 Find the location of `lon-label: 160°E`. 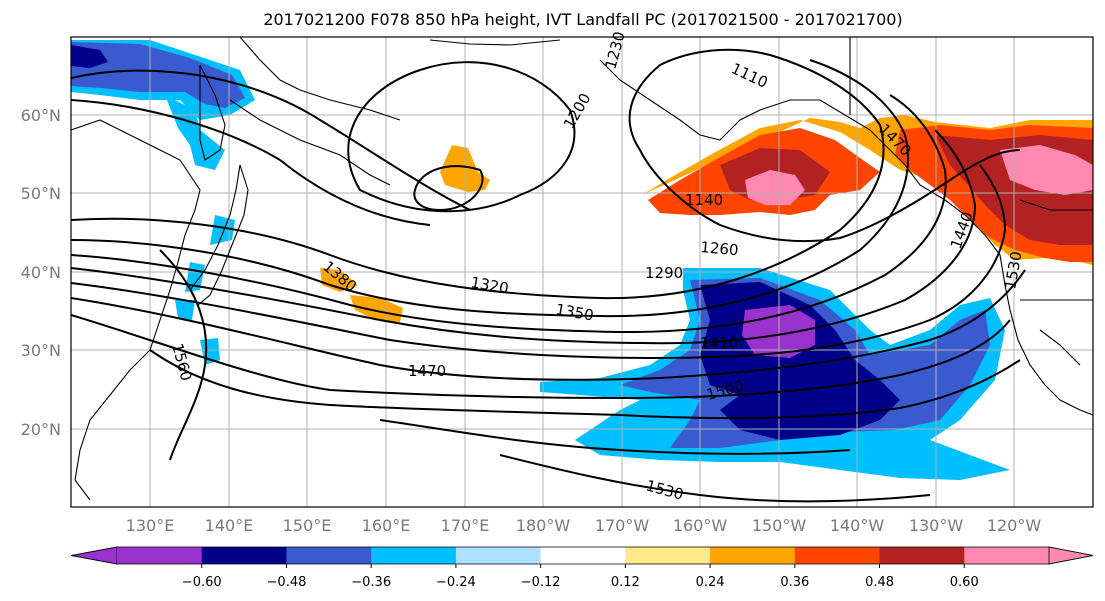

lon-label: 160°E is located at coordinates (386, 525).